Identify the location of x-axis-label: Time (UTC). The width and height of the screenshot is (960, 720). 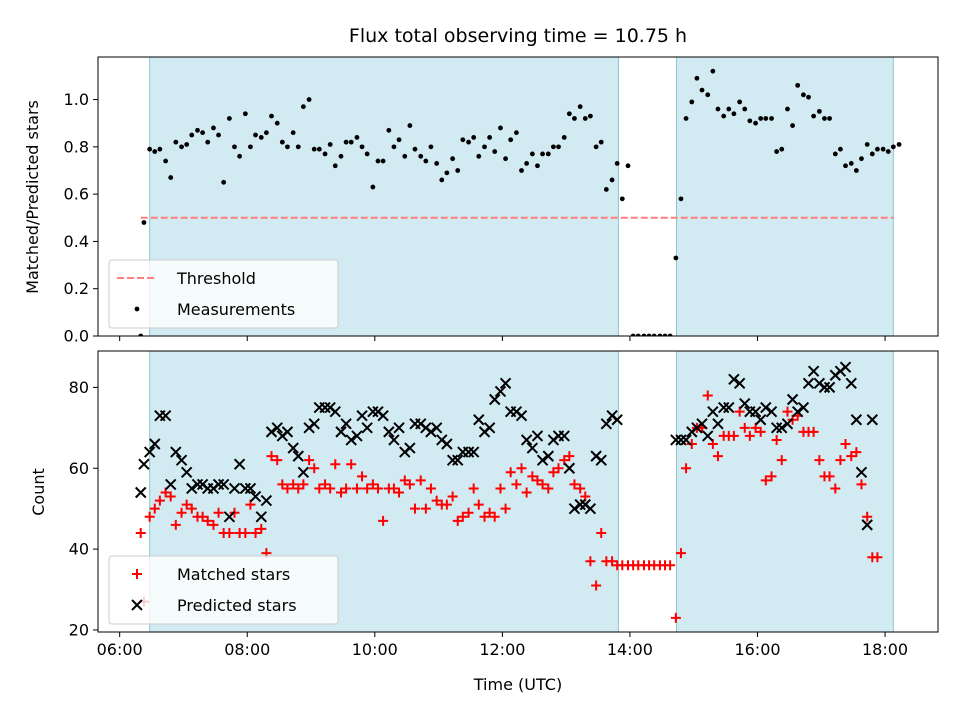
(517, 684).